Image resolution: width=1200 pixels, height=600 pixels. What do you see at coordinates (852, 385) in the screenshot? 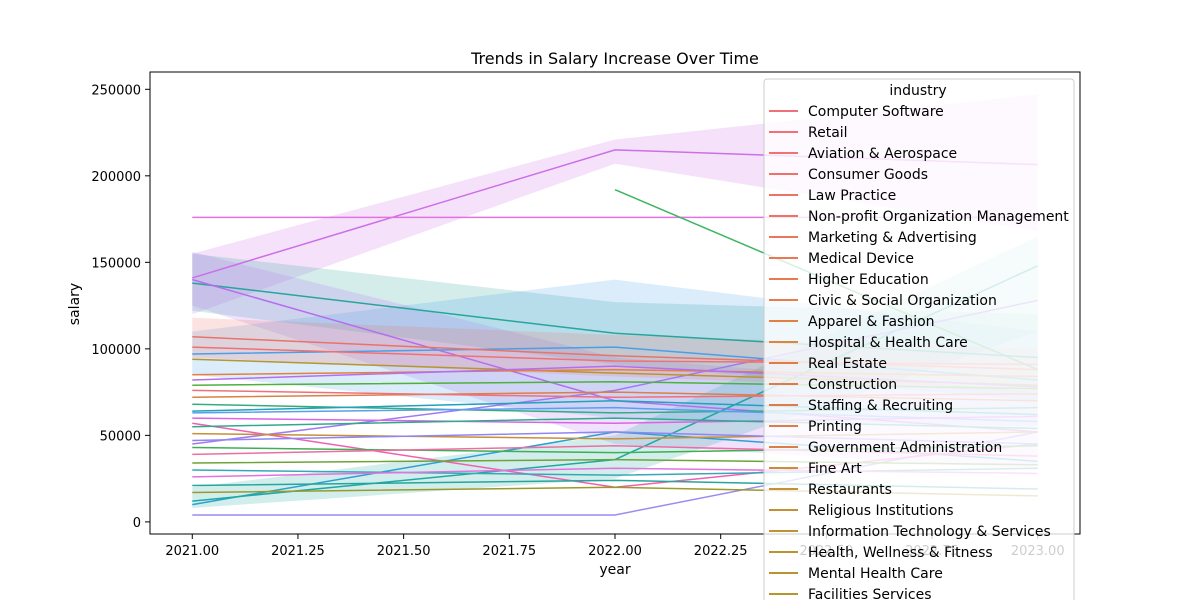
I see `legend-entry-label: Construction` at bounding box center [852, 385].